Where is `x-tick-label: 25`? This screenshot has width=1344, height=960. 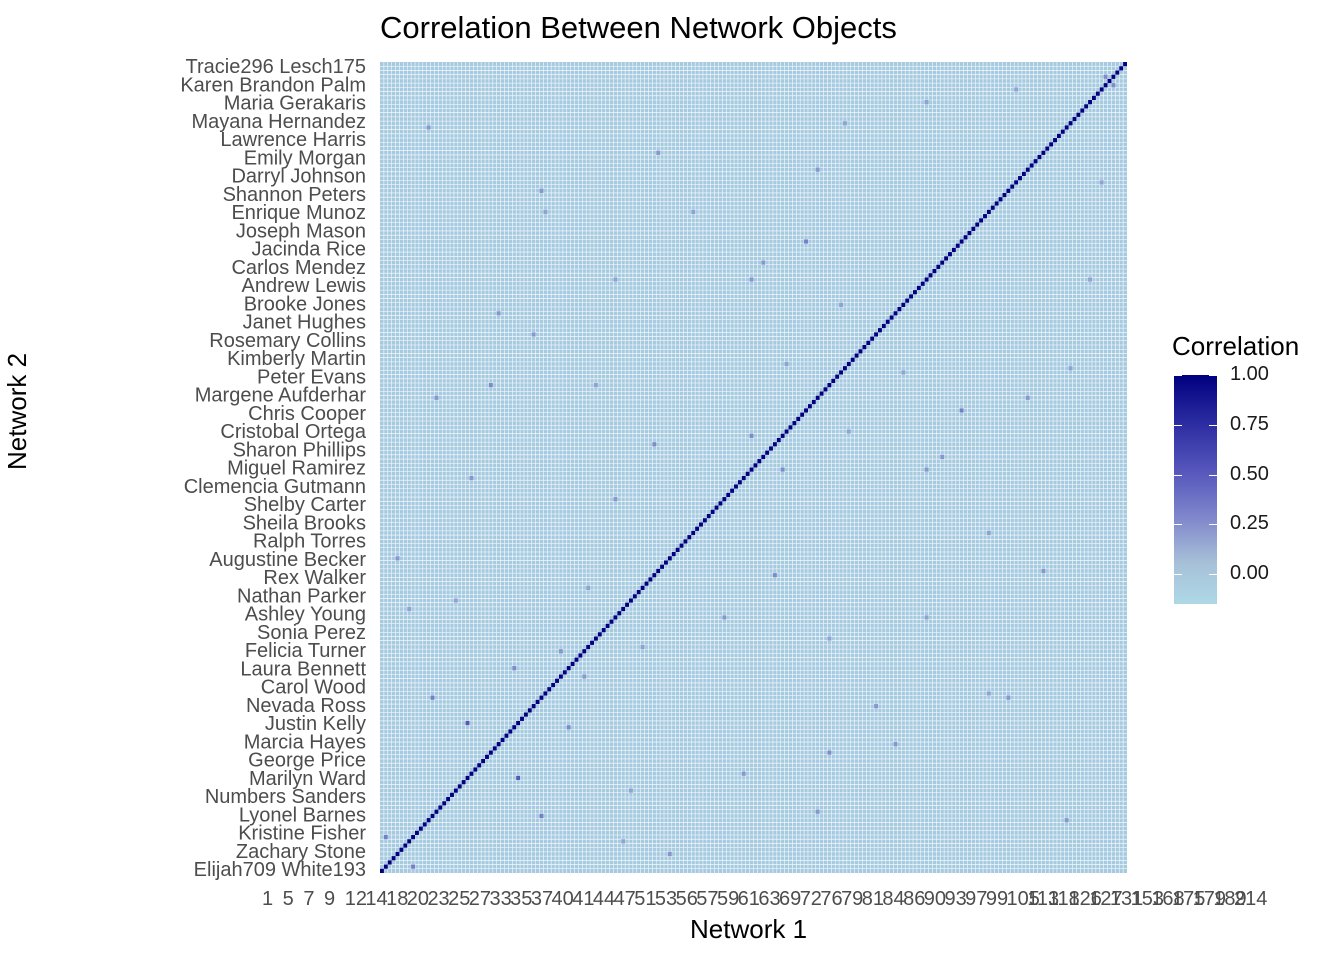 x-tick-label: 25 is located at coordinates (459, 899).